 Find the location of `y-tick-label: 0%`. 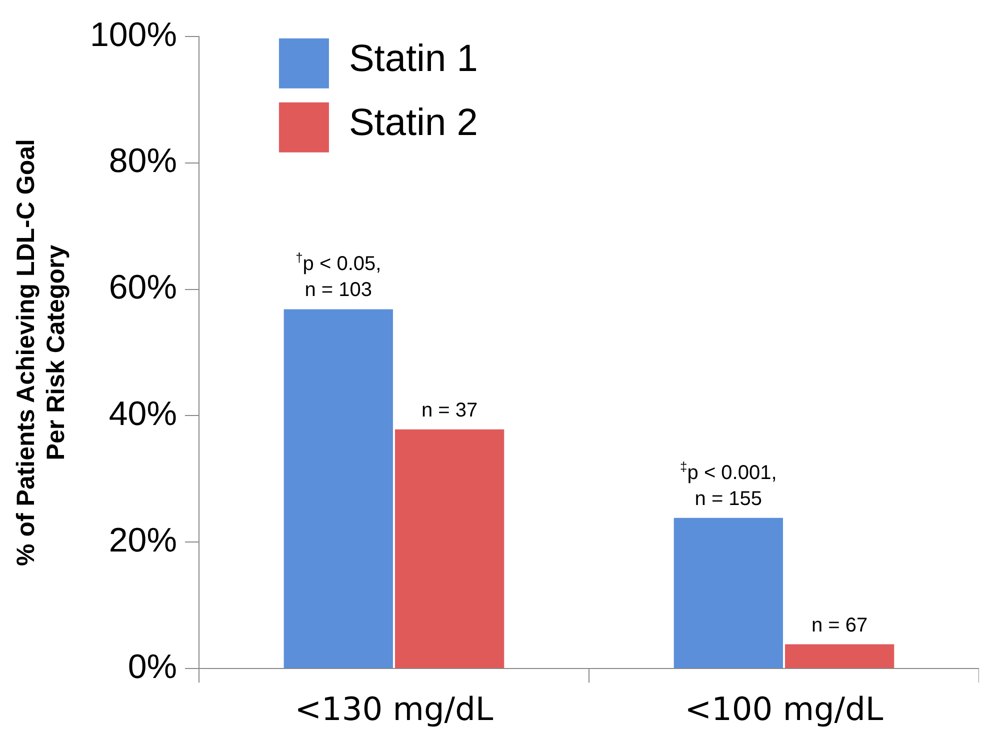

y-tick-label: 0% is located at coordinates (152, 667).